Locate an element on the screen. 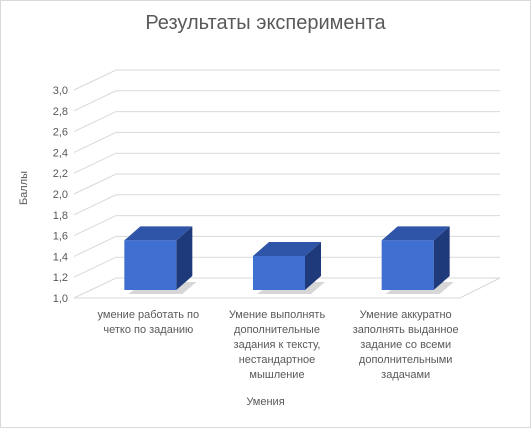 The width and height of the screenshot is (531, 428). x-tick-label-line: мышление is located at coordinates (276, 375).